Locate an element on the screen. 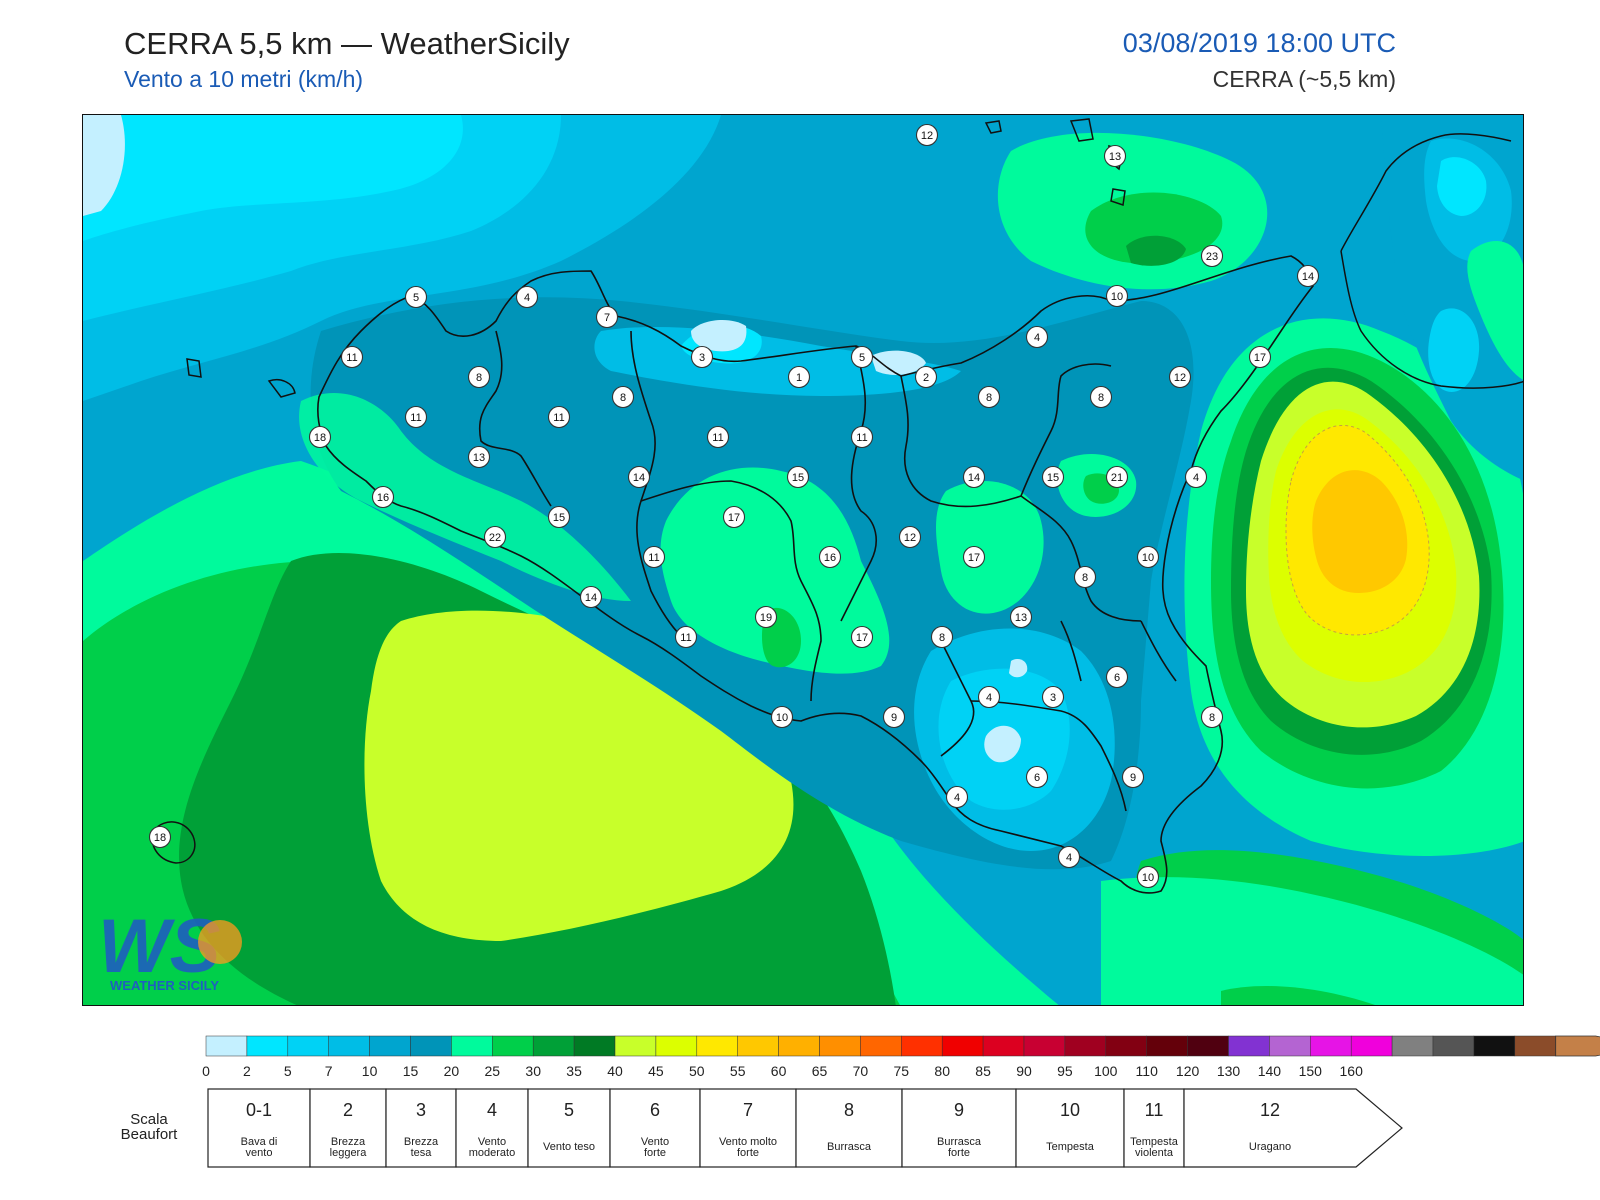  wind-speed-marker: 18 is located at coordinates (320, 437).